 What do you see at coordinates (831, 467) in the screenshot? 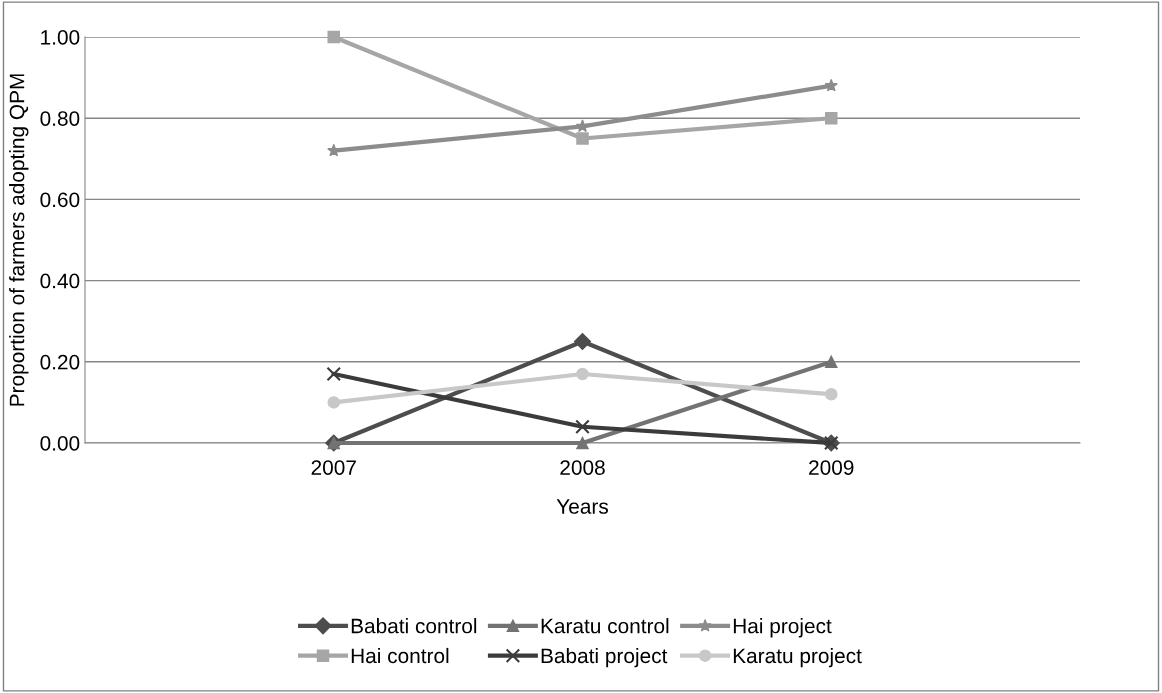
I see `x-tick-label: 2009` at bounding box center [831, 467].